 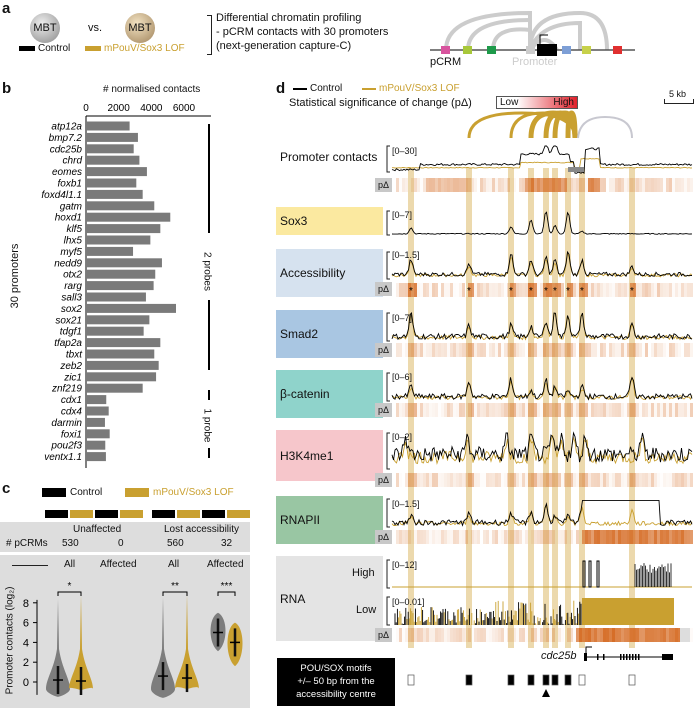 What do you see at coordinates (58, 647) in the screenshot?
I see `violin` at bounding box center [58, 647].